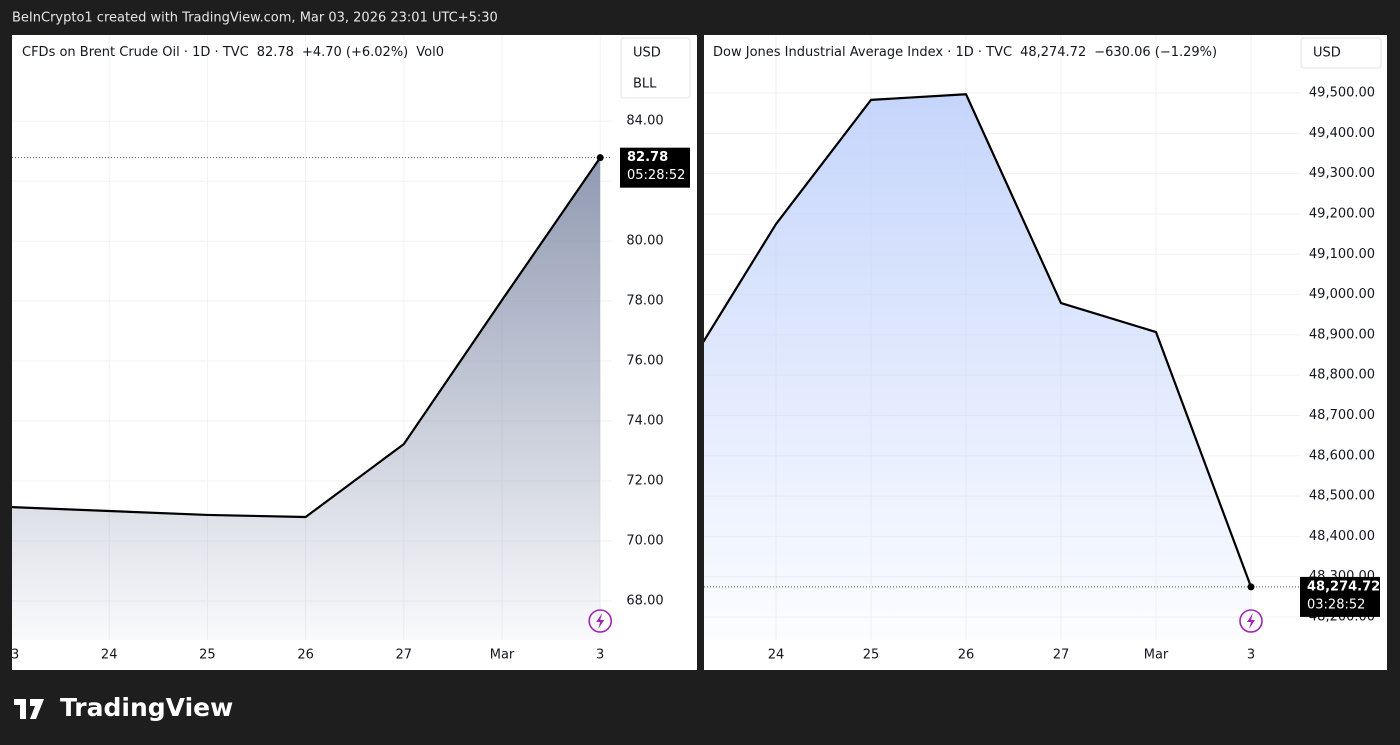  What do you see at coordinates (146, 707) in the screenshot?
I see `brand: TradingView` at bounding box center [146, 707].